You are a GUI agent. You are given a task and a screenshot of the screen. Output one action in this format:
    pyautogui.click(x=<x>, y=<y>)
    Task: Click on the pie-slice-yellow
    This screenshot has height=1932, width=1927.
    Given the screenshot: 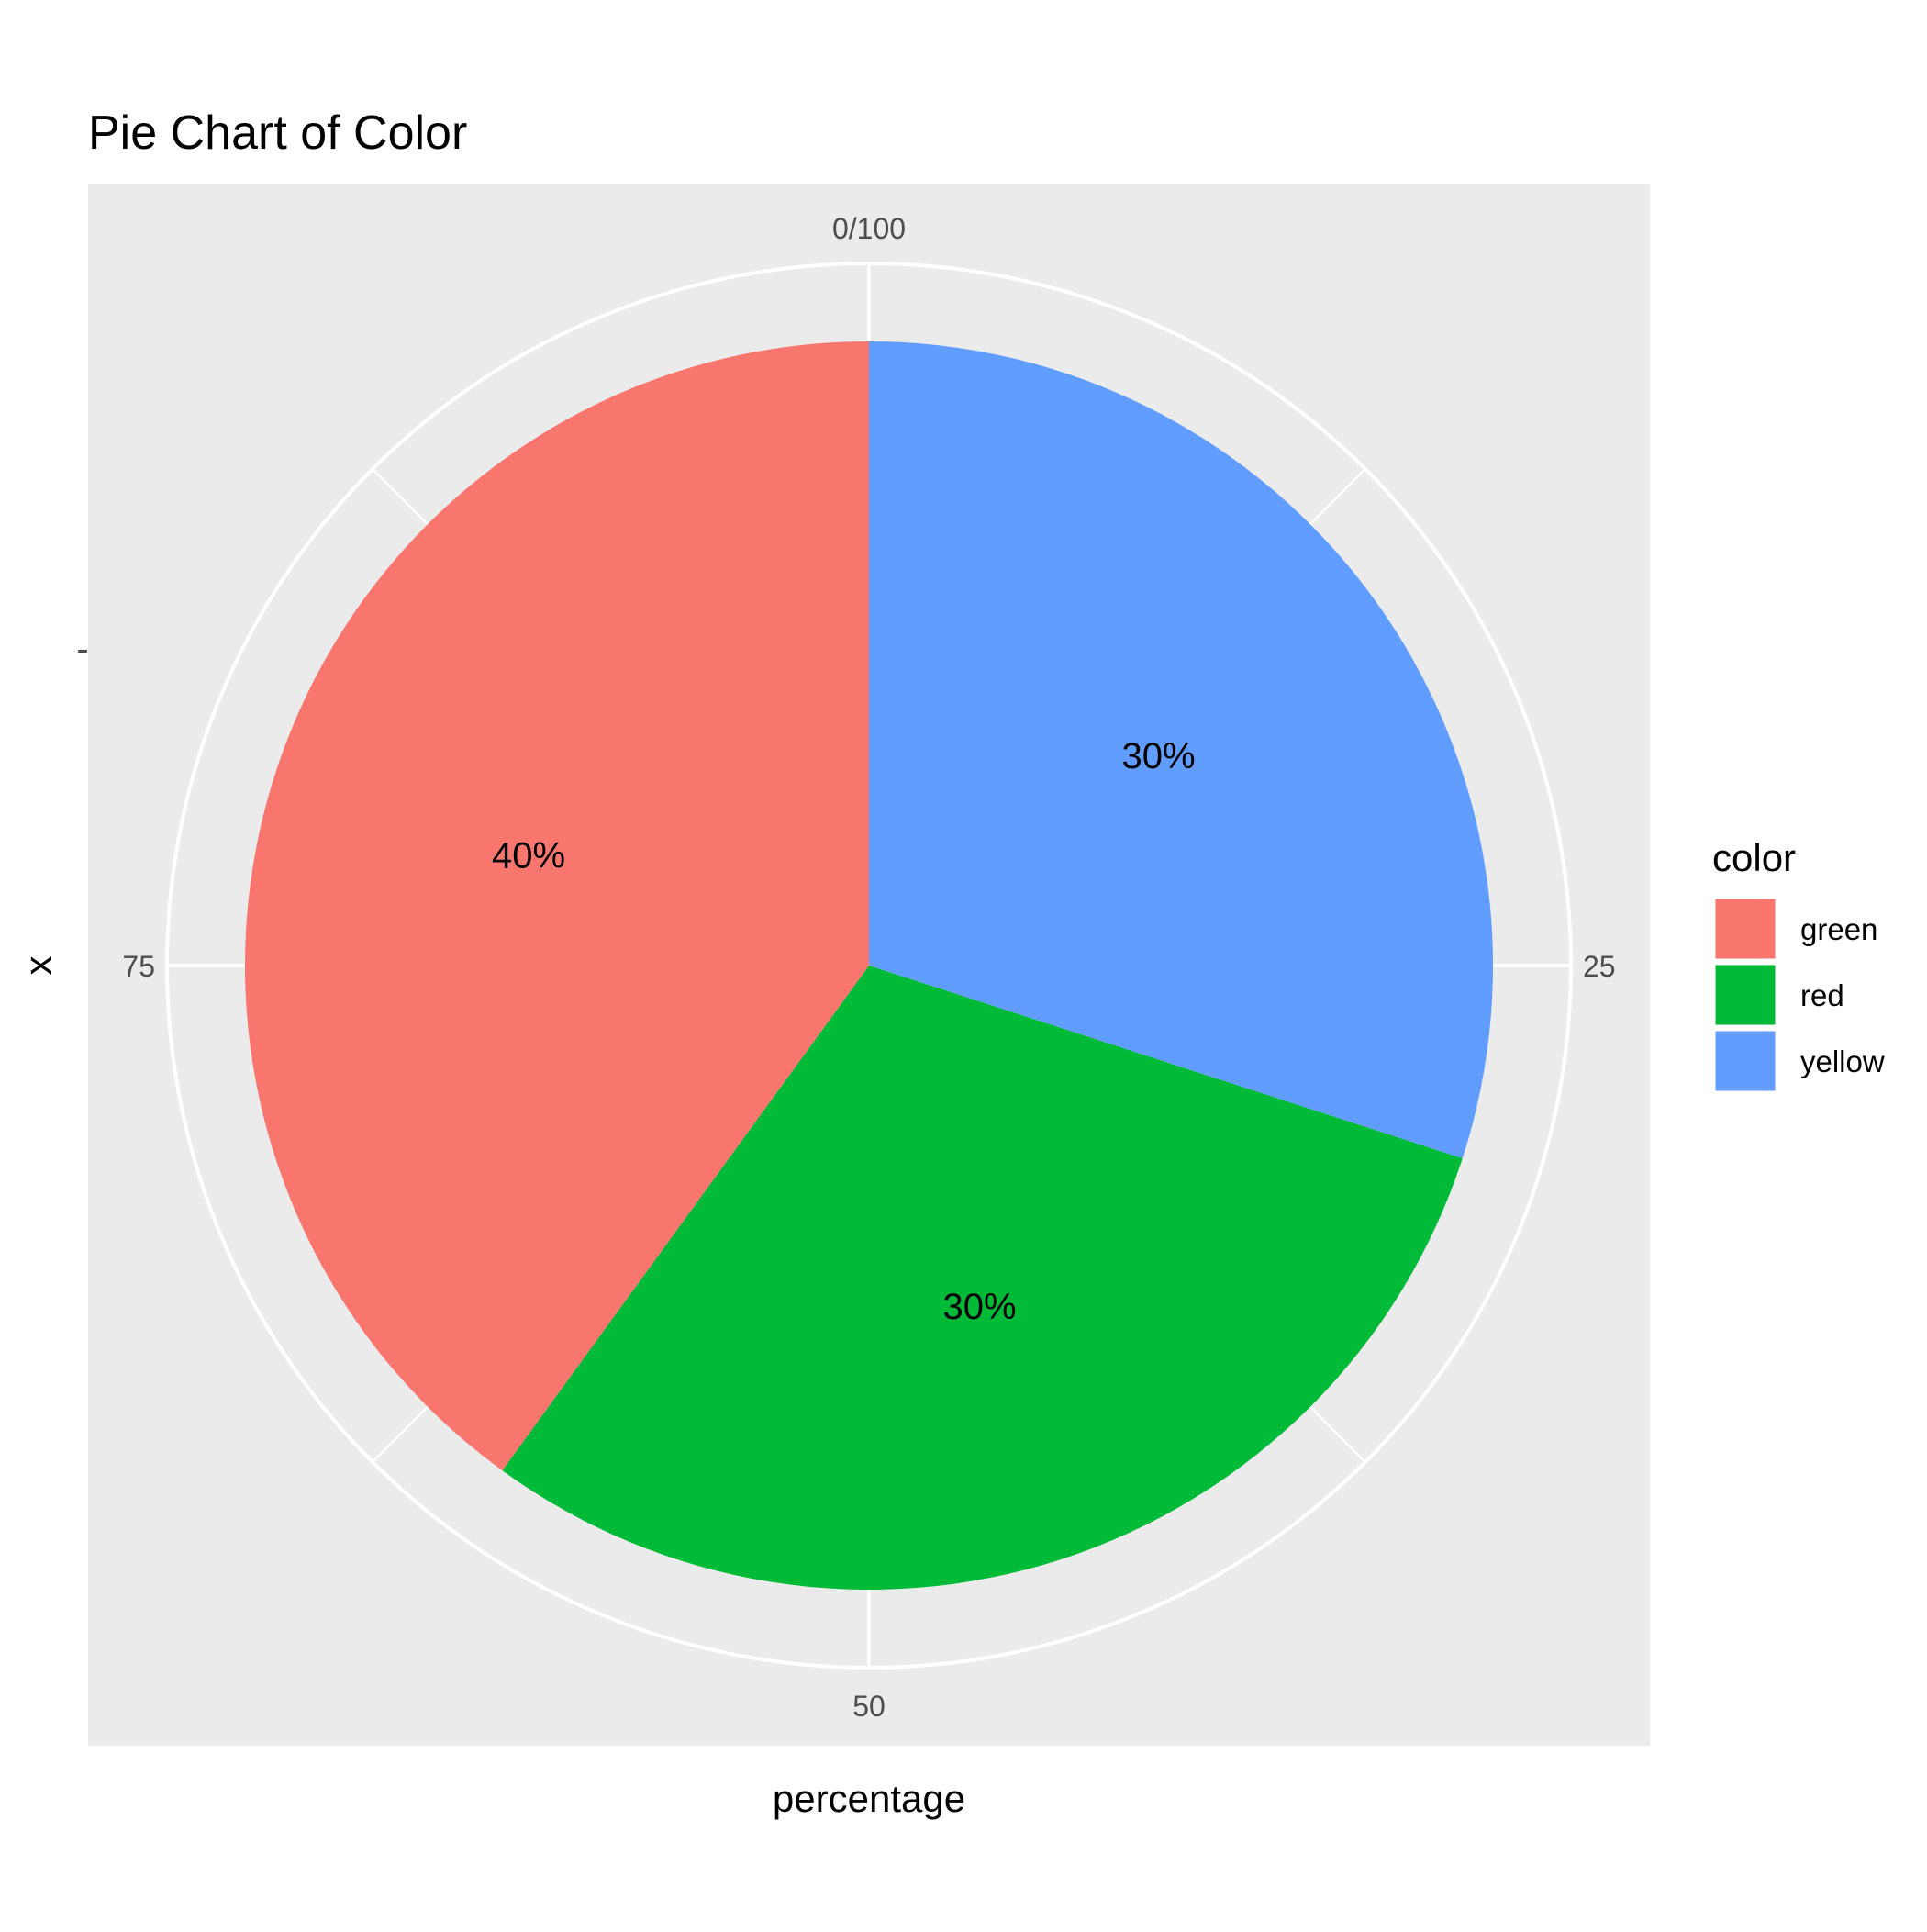 What is the action you would take?
    pyautogui.click(x=1181, y=750)
    